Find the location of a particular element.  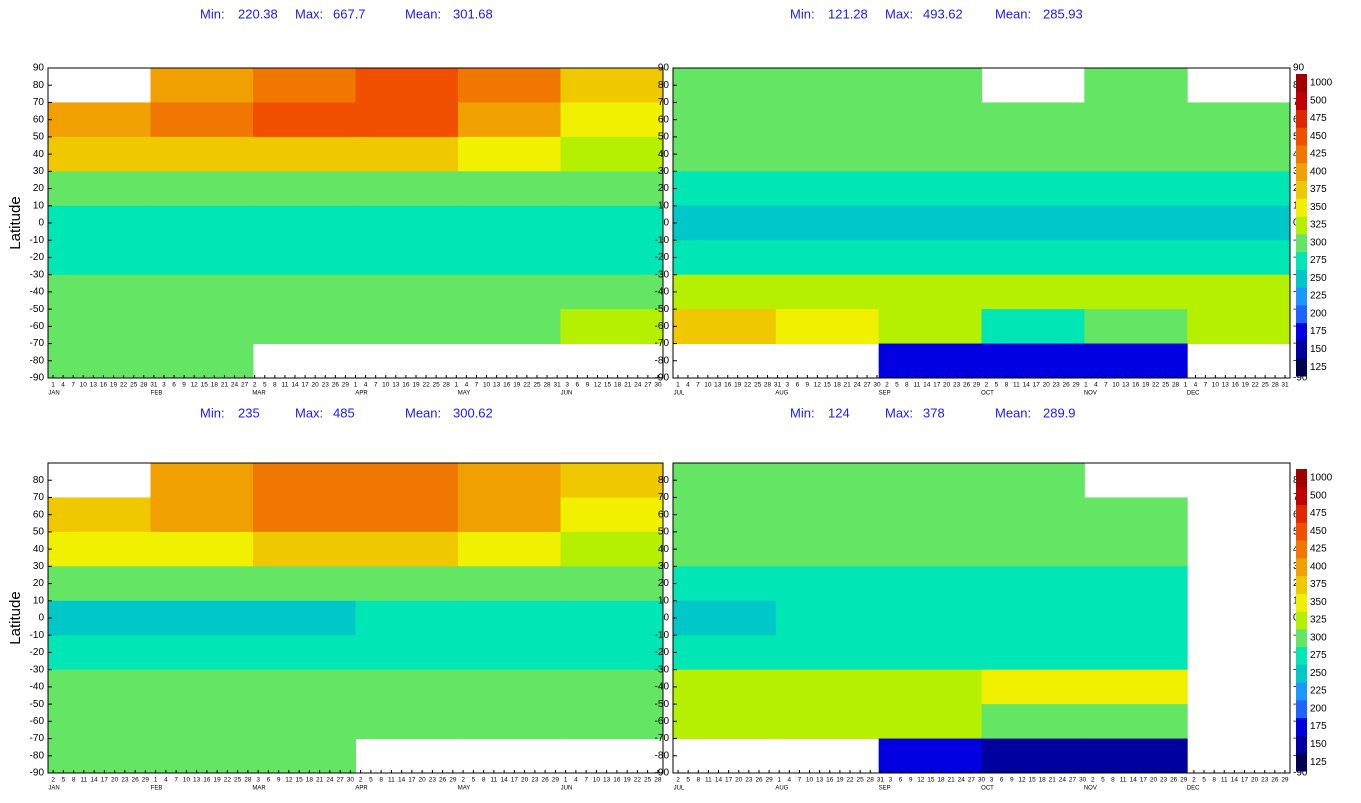

stat-value: 300.62 is located at coordinates (473, 412).